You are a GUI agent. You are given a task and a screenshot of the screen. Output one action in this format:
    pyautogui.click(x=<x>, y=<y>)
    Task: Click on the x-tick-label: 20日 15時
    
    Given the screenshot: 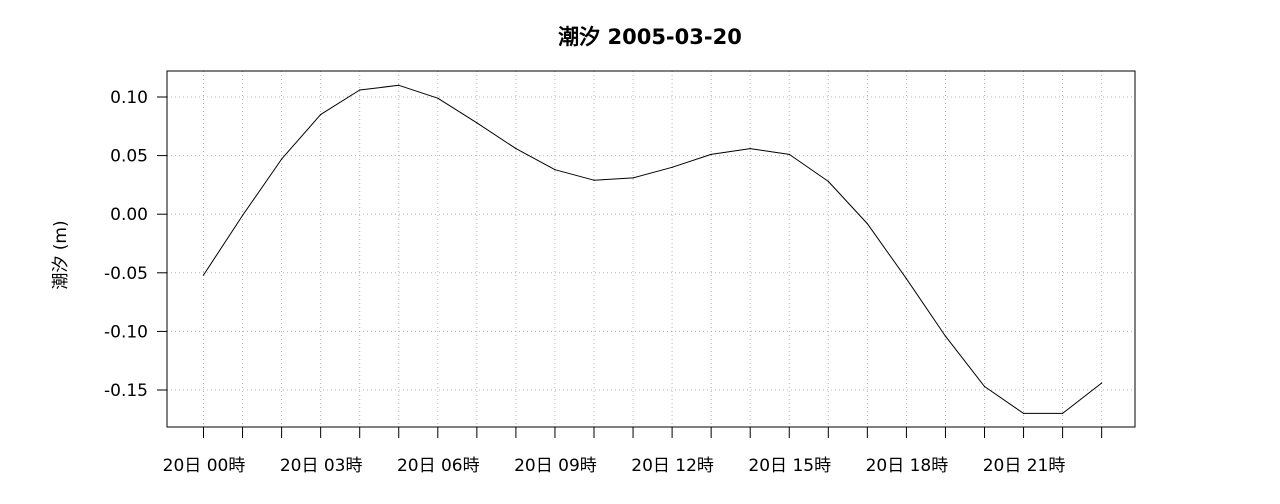 What is the action you would take?
    pyautogui.click(x=789, y=466)
    